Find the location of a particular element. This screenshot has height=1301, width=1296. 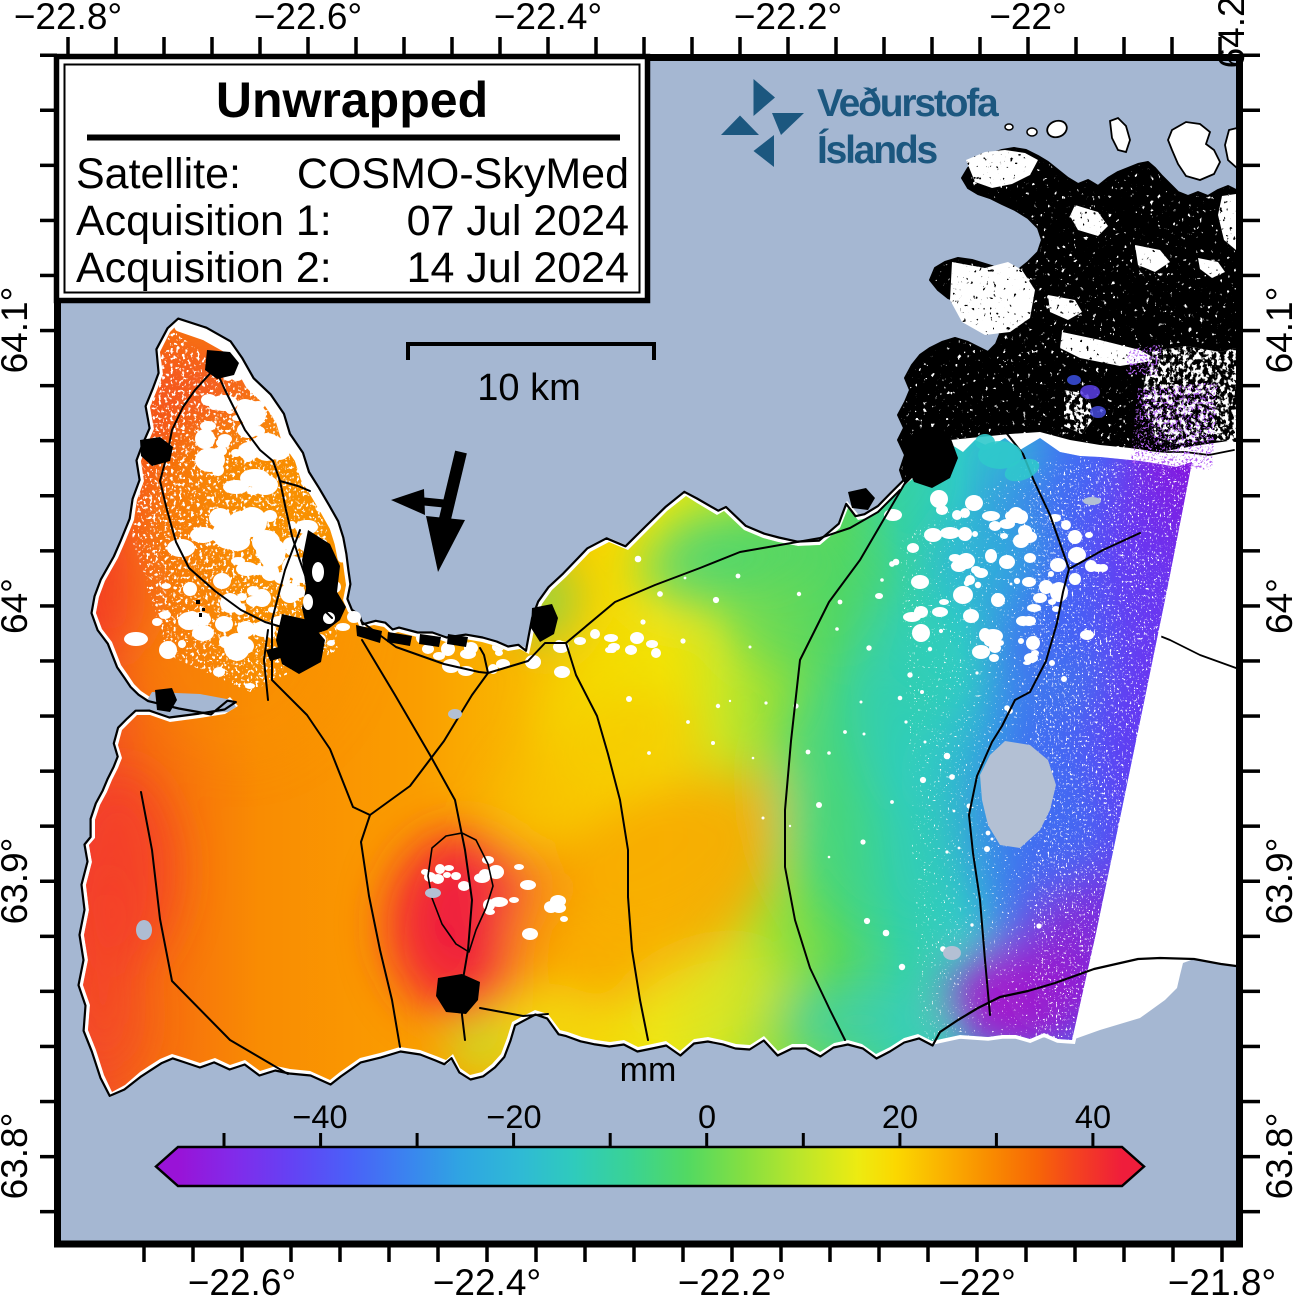

svg-text: COSMO-SkyMed is located at coordinates (463, 174).